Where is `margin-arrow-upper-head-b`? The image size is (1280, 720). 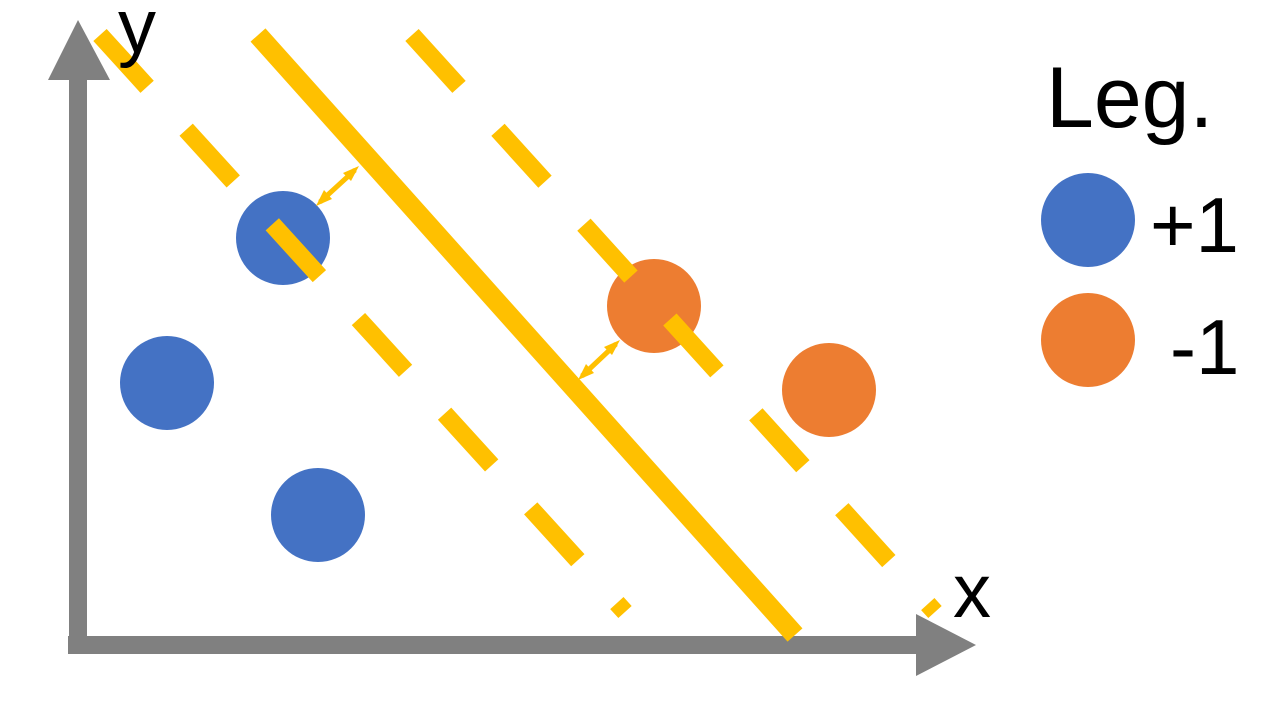
margin-arrow-upper-head-b is located at coordinates (351, 173).